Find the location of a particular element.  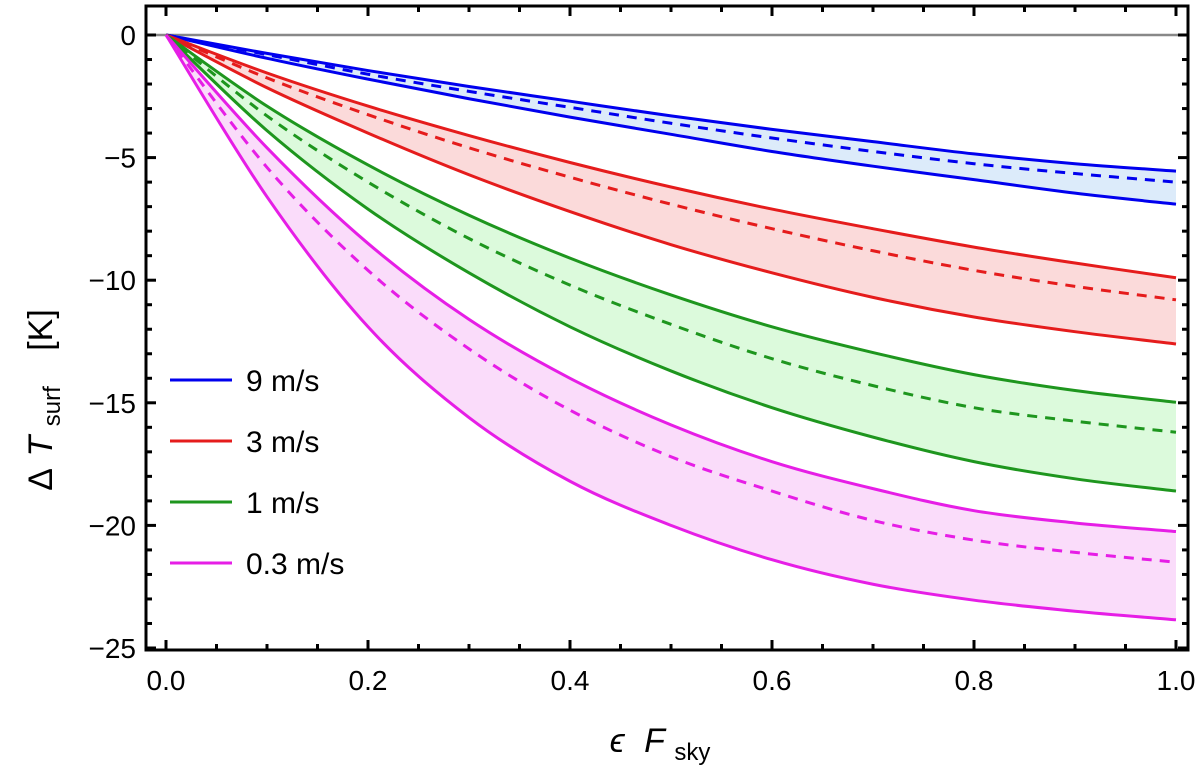

x-label-var: F is located at coordinates (655, 741).